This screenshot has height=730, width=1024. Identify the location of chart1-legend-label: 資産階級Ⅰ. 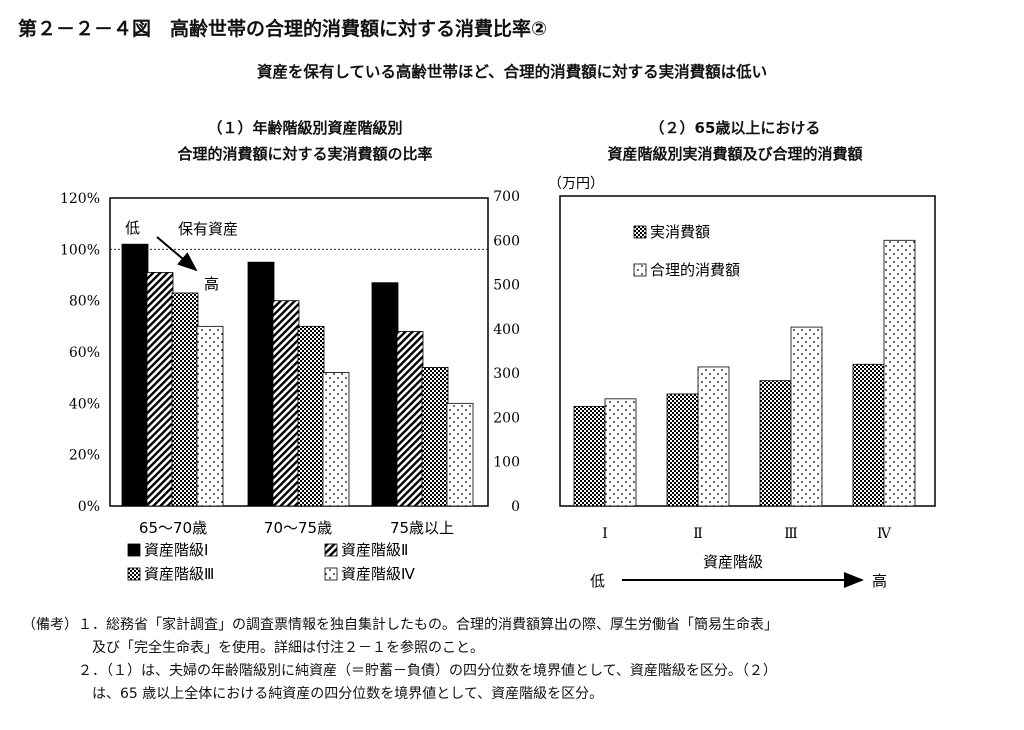
(176, 550).